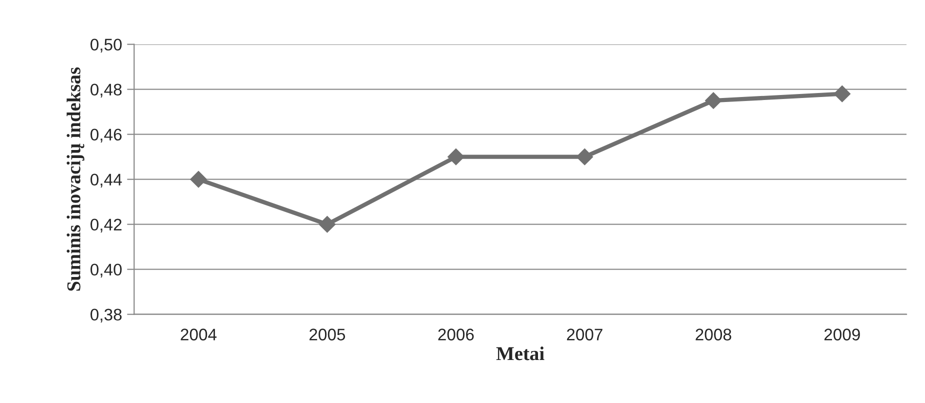 The height and width of the screenshot is (403, 925). I want to click on y-tick-label: 0,46, so click(106, 135).